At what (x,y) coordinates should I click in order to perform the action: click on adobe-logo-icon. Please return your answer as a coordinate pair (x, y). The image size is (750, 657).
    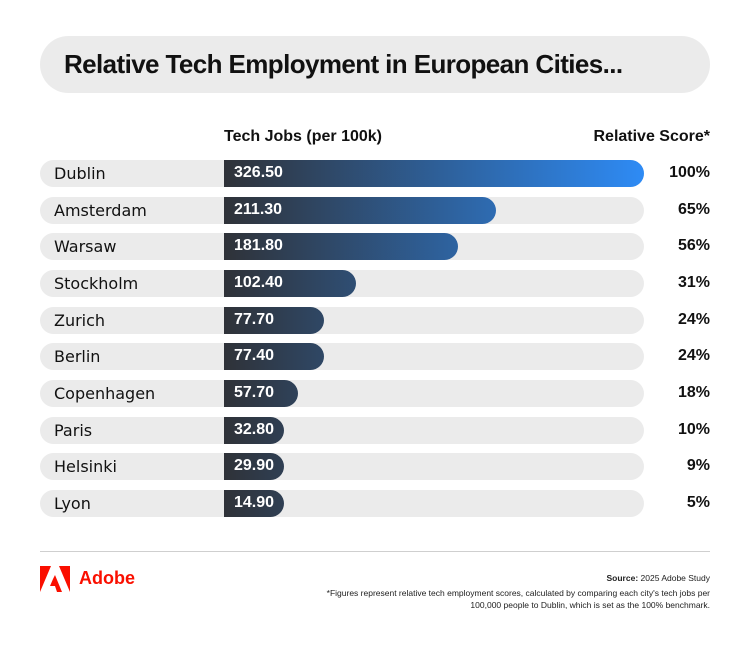
    Looking at the image, I should click on (55, 579).